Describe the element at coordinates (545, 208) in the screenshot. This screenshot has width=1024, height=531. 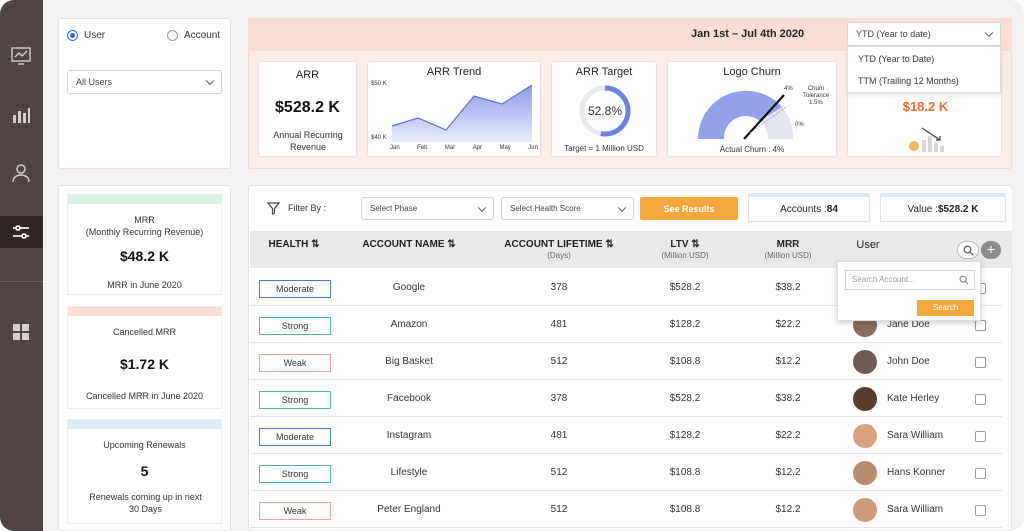
I see `health-select-value: Select Health Score` at that location.